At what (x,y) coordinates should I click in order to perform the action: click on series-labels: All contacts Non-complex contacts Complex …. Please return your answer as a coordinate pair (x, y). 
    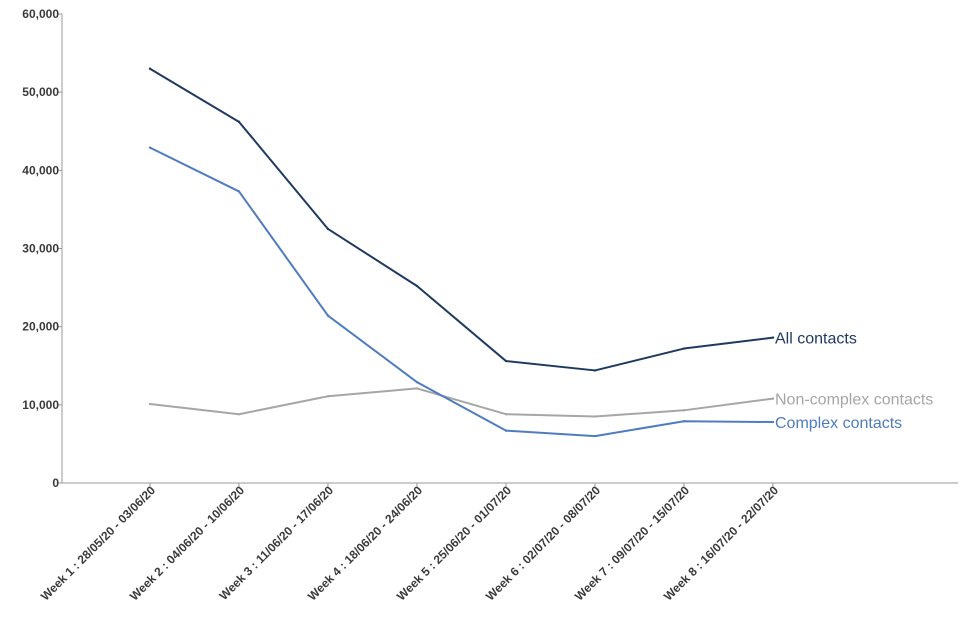
    Looking at the image, I should click on (854, 381).